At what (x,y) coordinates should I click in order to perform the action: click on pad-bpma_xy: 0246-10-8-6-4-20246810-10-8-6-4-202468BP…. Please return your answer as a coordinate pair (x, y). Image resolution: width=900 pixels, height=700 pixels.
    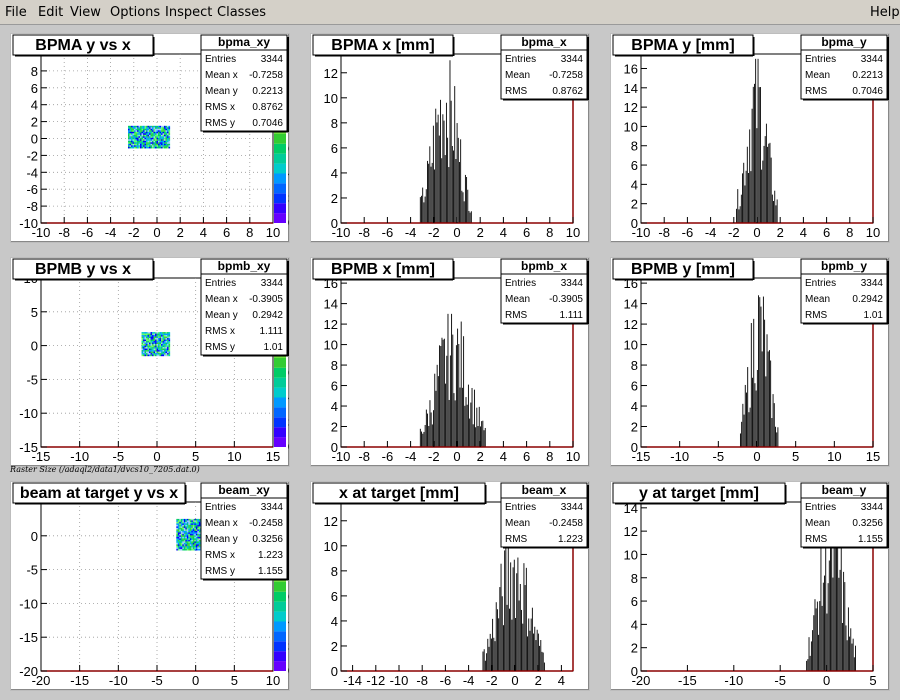
    Looking at the image, I should click on (150, 138).